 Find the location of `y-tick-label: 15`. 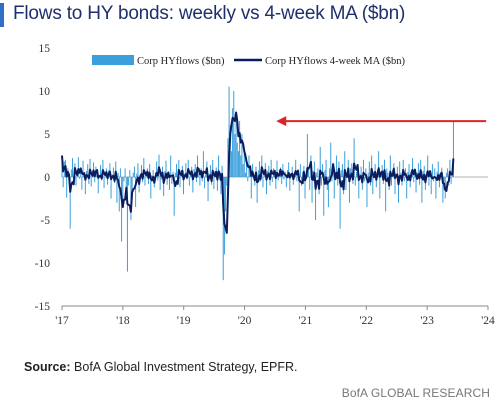

y-tick-label: 15 is located at coordinates (45, 49).